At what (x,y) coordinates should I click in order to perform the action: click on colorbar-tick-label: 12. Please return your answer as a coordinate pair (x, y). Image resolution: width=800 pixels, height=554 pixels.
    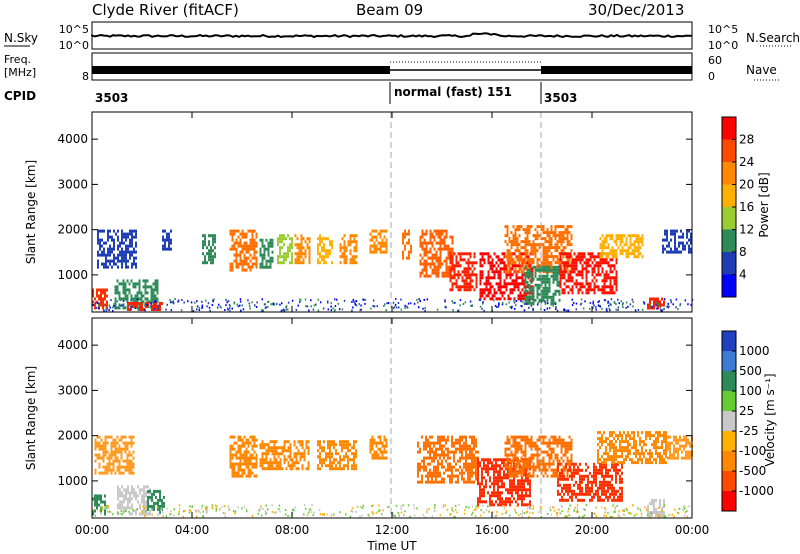
    Looking at the image, I should click on (746, 230).